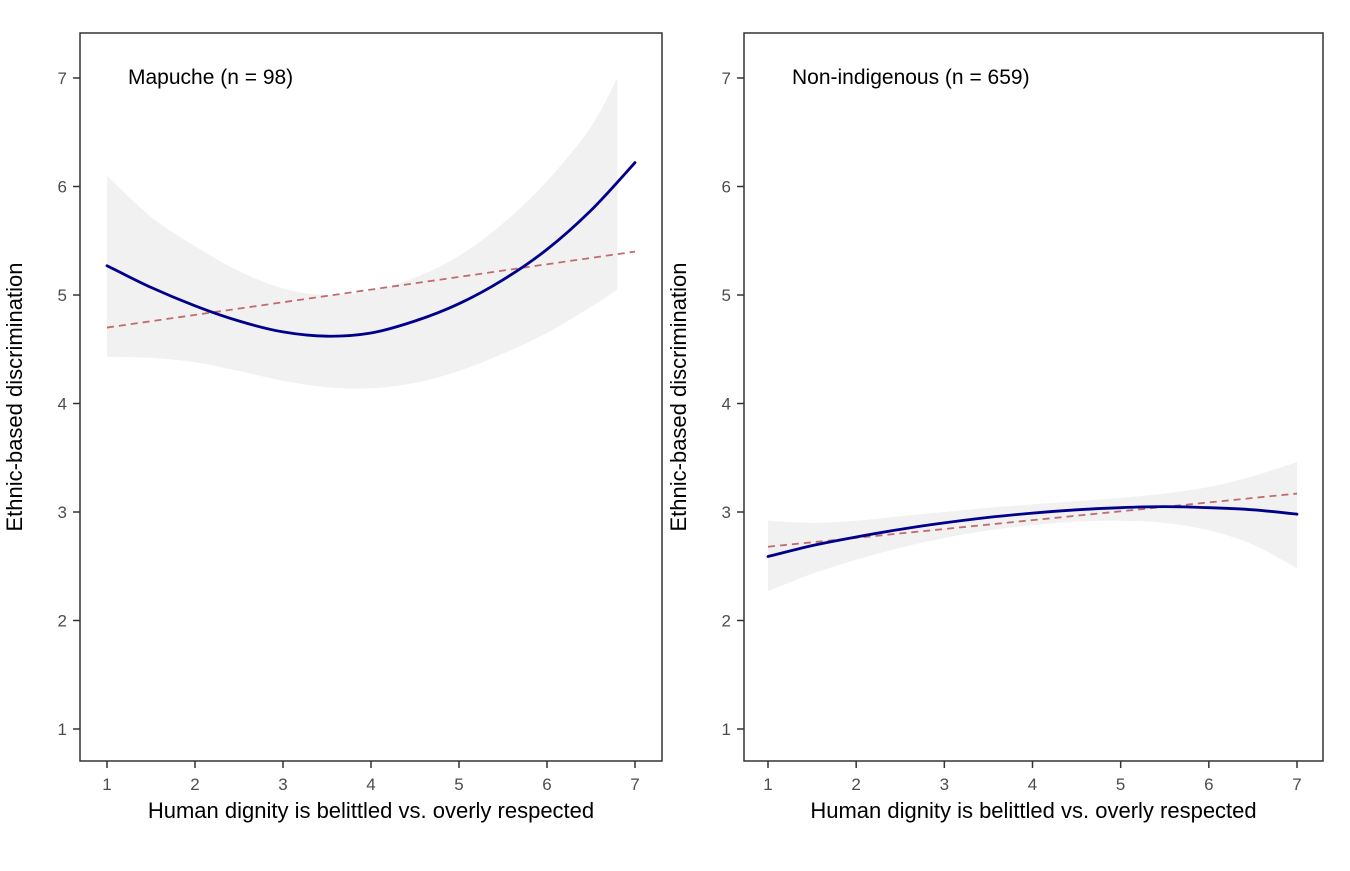 This screenshot has height=871, width=1350. What do you see at coordinates (210, 77) in the screenshot?
I see `panel-title: Mapuche (n = 98)` at bounding box center [210, 77].